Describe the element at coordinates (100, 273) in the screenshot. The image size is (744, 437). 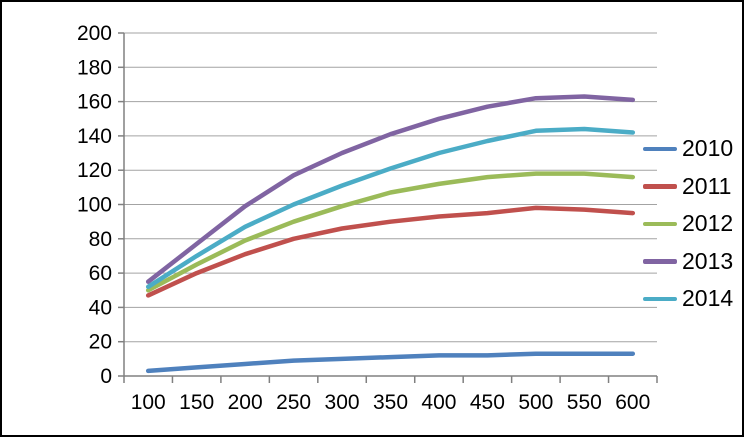
I see `y-axis-label-60: 60` at that location.